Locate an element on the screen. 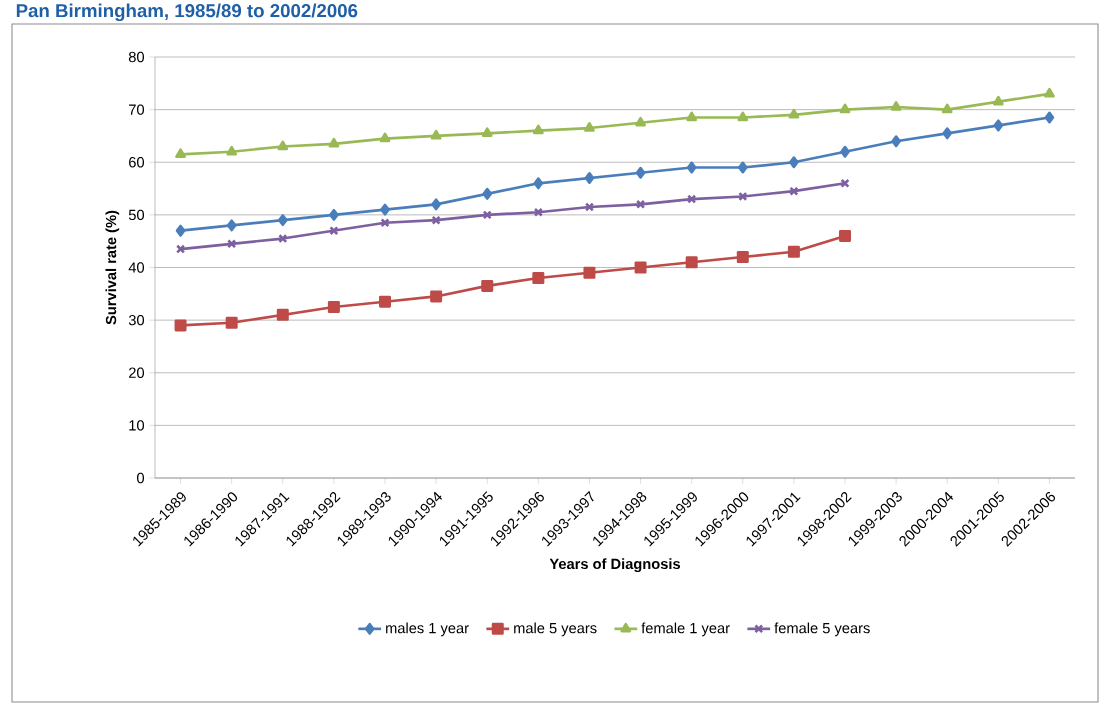 The image size is (1102, 704). legend-label: female 5 years is located at coordinates (822, 629).